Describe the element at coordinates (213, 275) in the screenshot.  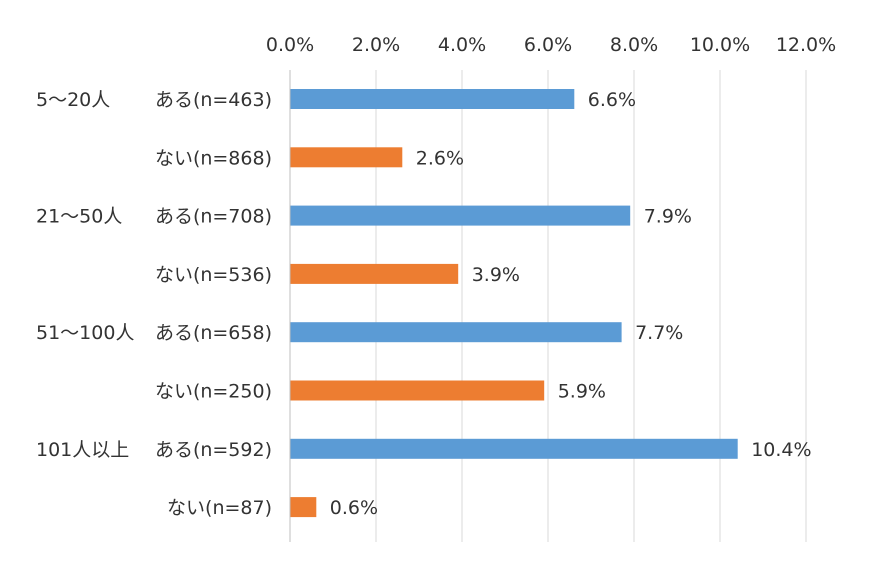
I see `category-label: ない(n=536)` at that location.